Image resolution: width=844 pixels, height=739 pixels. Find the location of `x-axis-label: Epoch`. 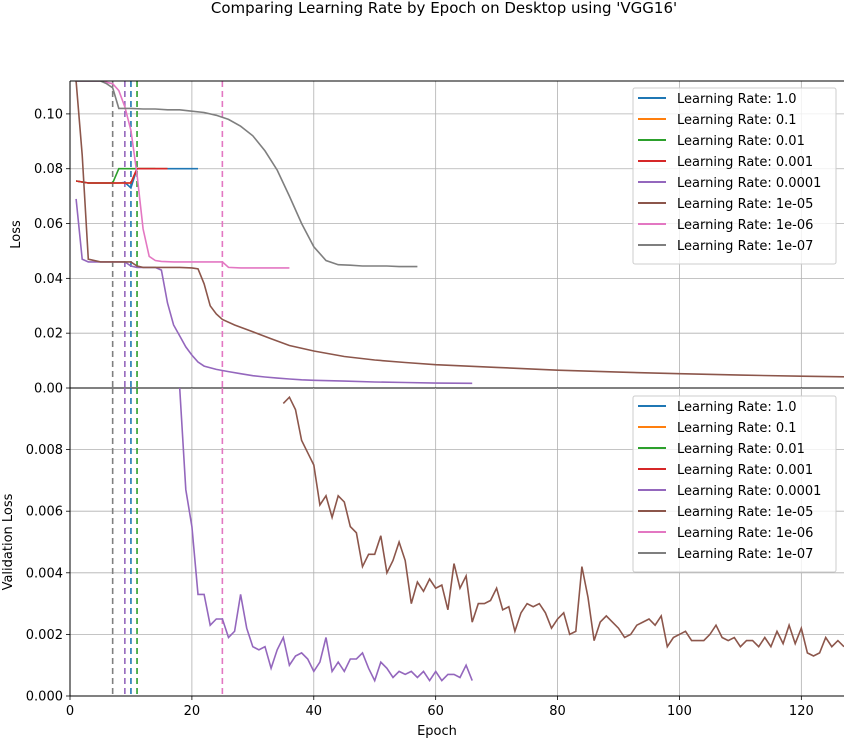

x-axis-label: Epoch is located at coordinates (437, 731).